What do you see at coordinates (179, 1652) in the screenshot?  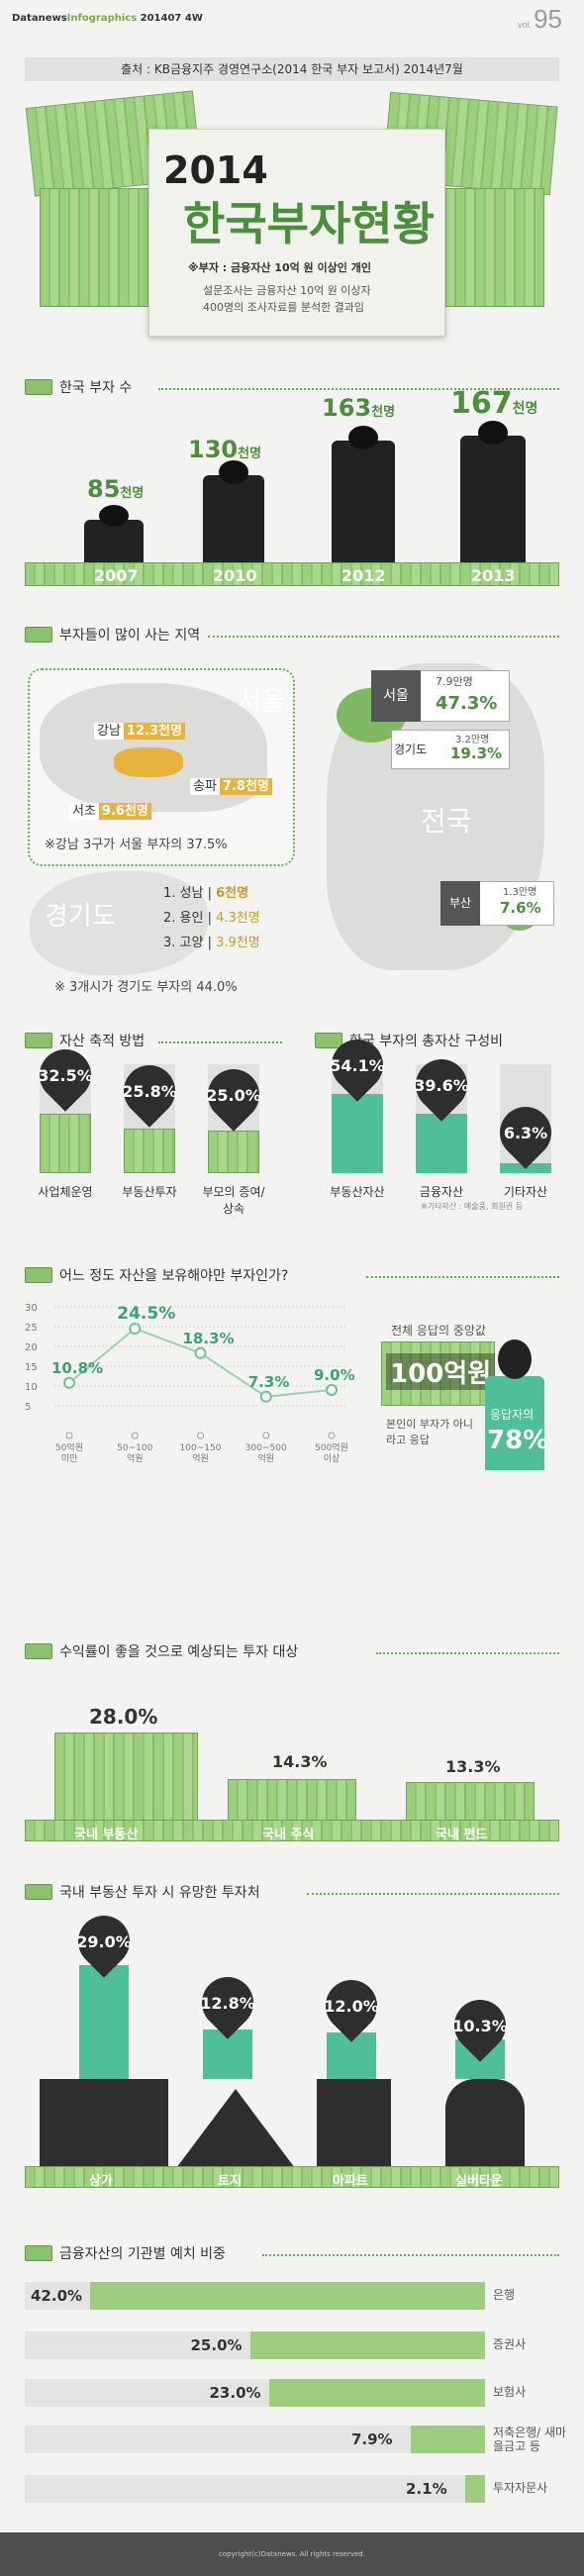 I see `section-title-investment: 수익률이 좋을 것으로 예상되는 투자 대상` at bounding box center [179, 1652].